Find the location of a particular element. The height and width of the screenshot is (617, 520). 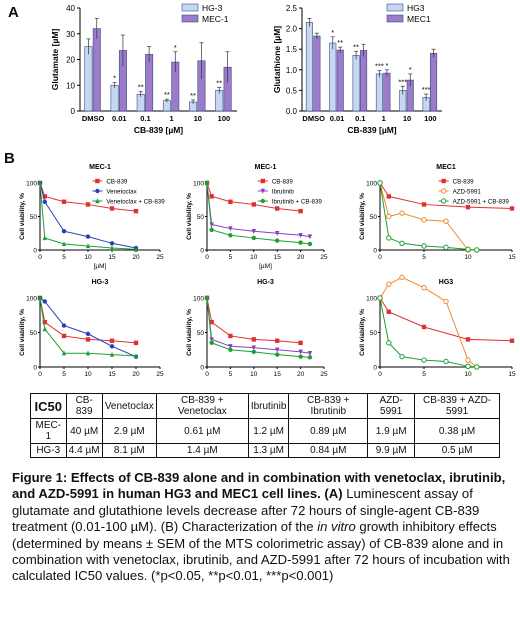

panel-a-label: A is located at coordinates (13, 12).